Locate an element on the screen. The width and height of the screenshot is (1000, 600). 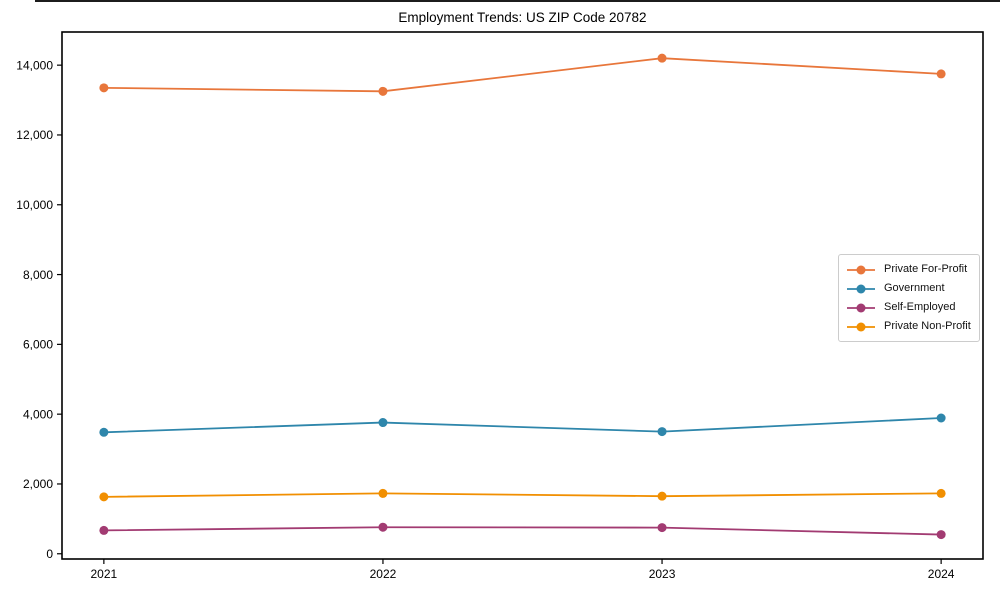
y-axis-tick-label: 10,000 is located at coordinates (34, 205).